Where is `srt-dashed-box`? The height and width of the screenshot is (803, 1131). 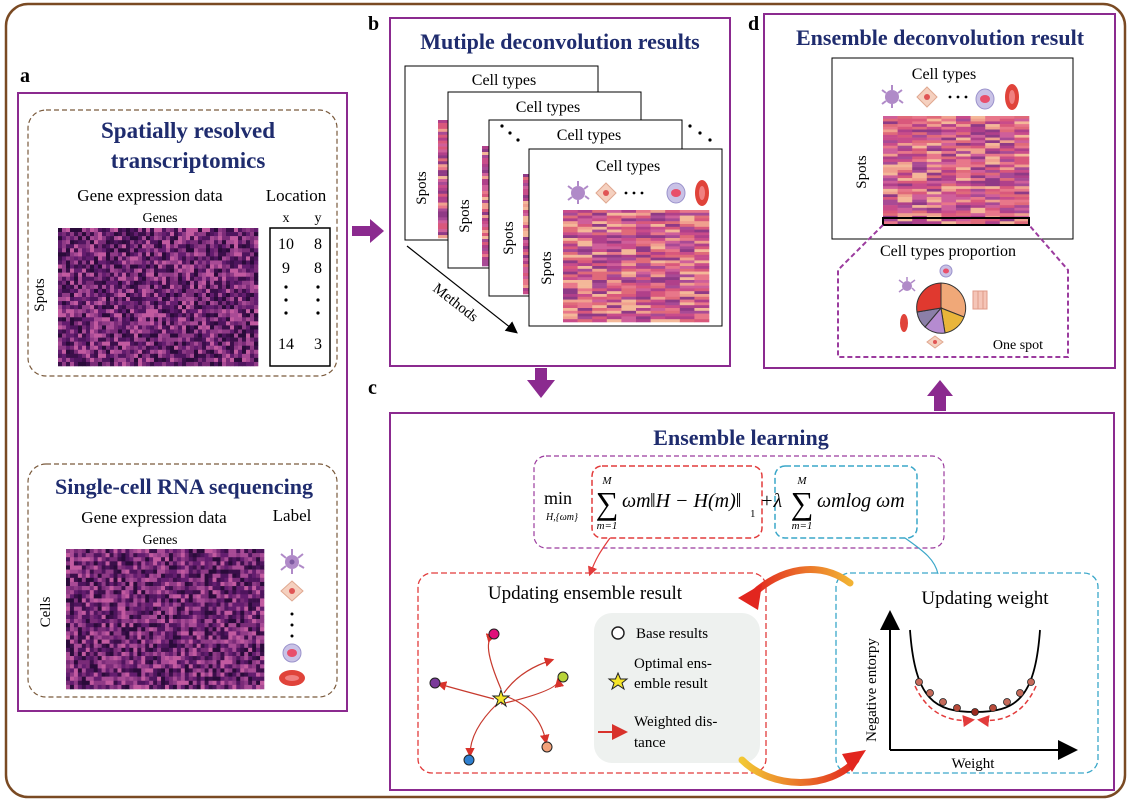
srt-dashed-box is located at coordinates (182, 243).